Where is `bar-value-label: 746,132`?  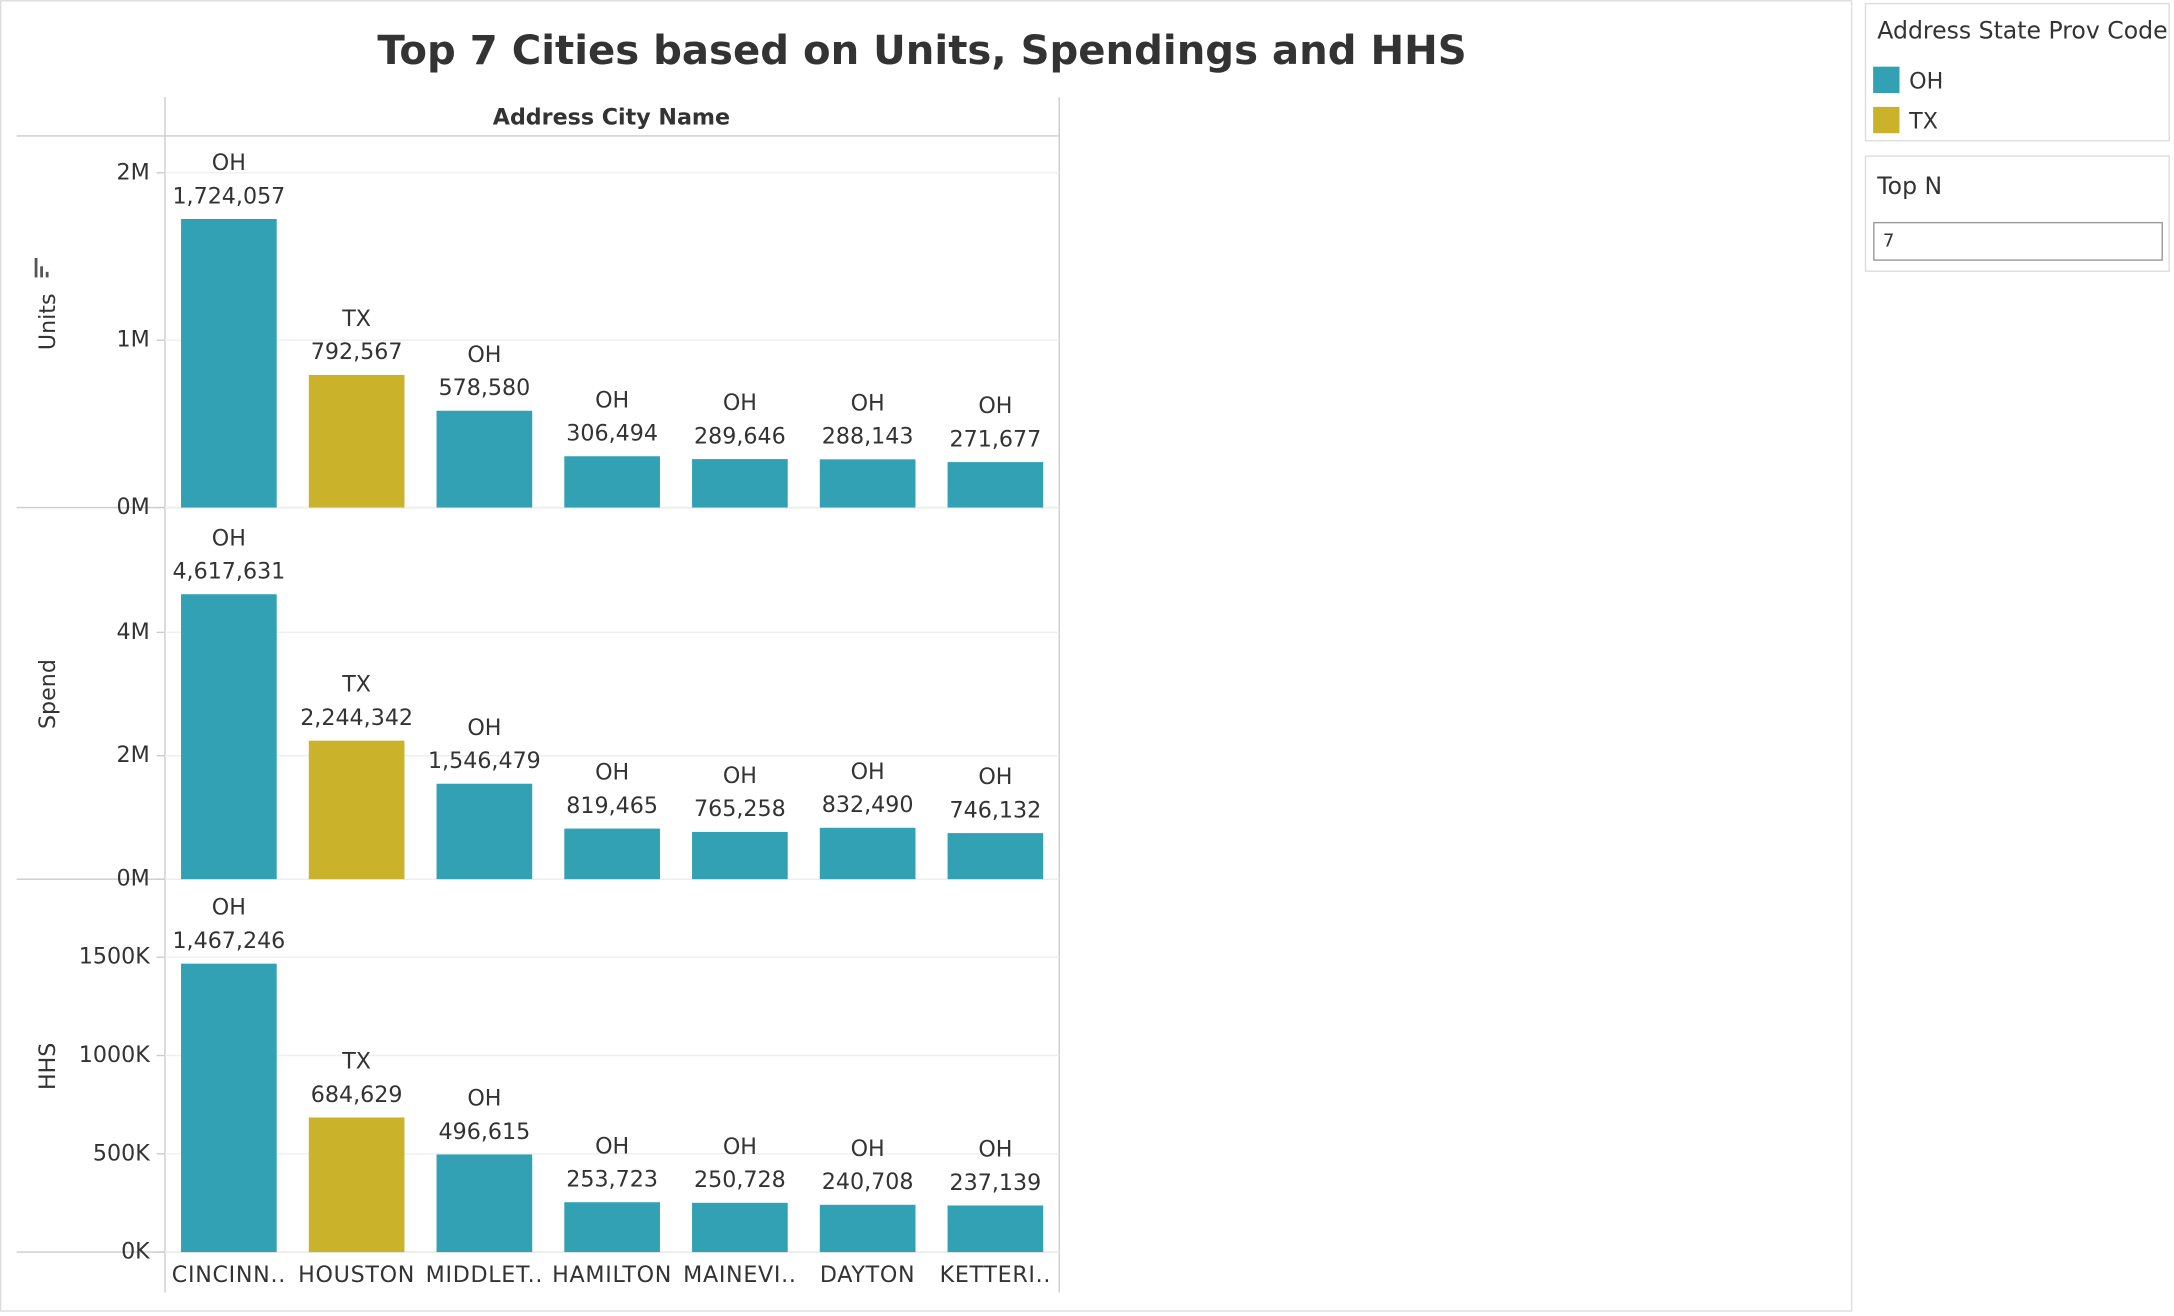 bar-value-label: 746,132 is located at coordinates (996, 810).